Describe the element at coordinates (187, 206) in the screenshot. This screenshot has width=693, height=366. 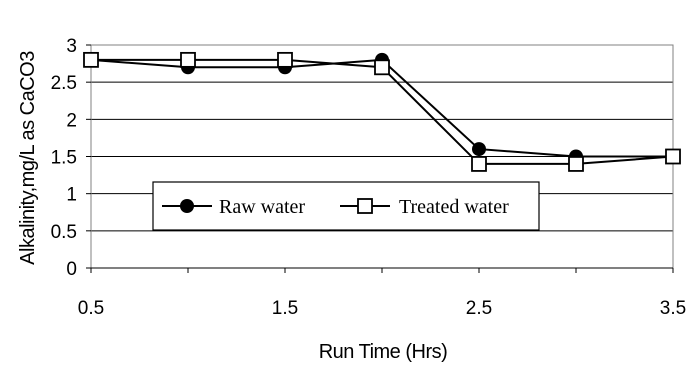
I see `legend-marker-raw-water` at that location.